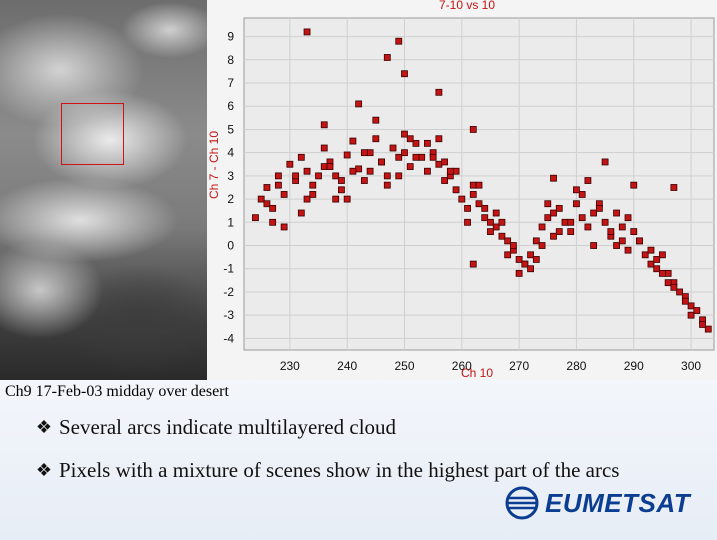 Image resolution: width=717 pixels, height=540 pixels. What do you see at coordinates (230, 246) in the screenshot?
I see `y-tick-label: 0` at bounding box center [230, 246].